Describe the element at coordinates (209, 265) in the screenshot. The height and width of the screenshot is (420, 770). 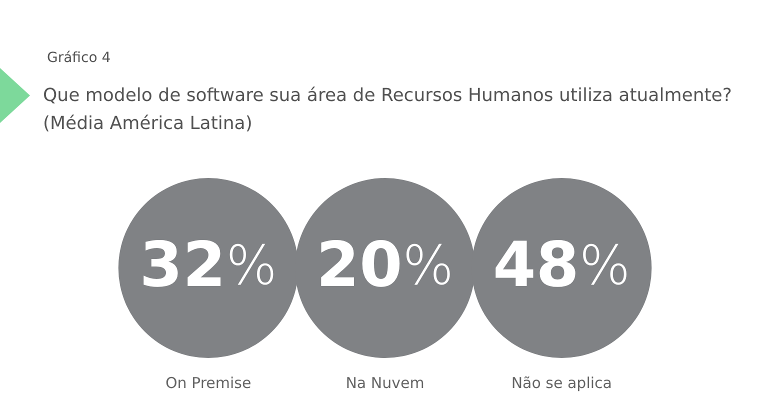
I see `data-label: 32%` at that location.